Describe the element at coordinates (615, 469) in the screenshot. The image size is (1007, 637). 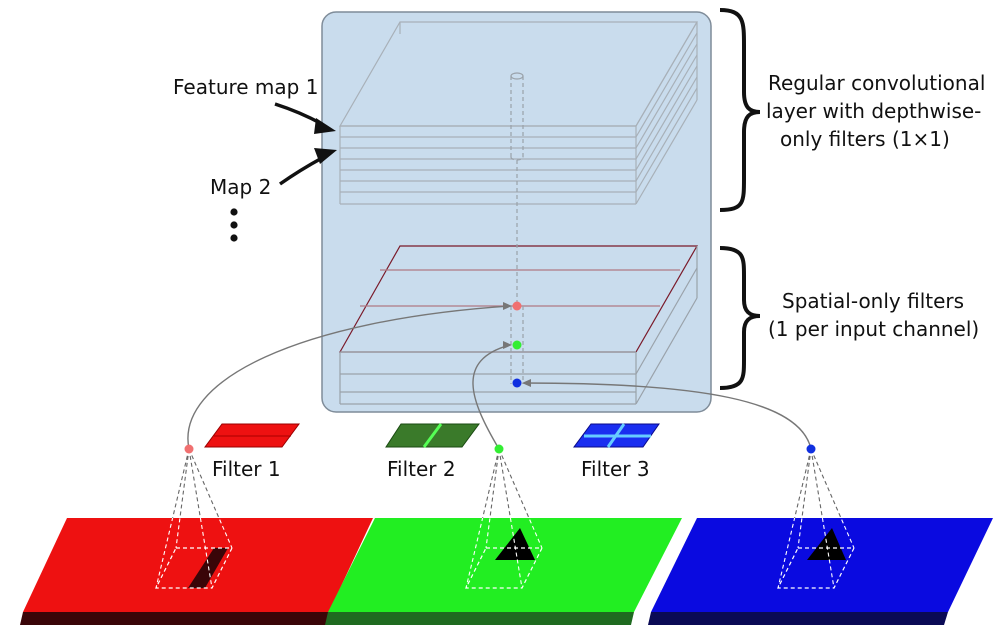
I see `filter-3-label: Filter 3` at that location.